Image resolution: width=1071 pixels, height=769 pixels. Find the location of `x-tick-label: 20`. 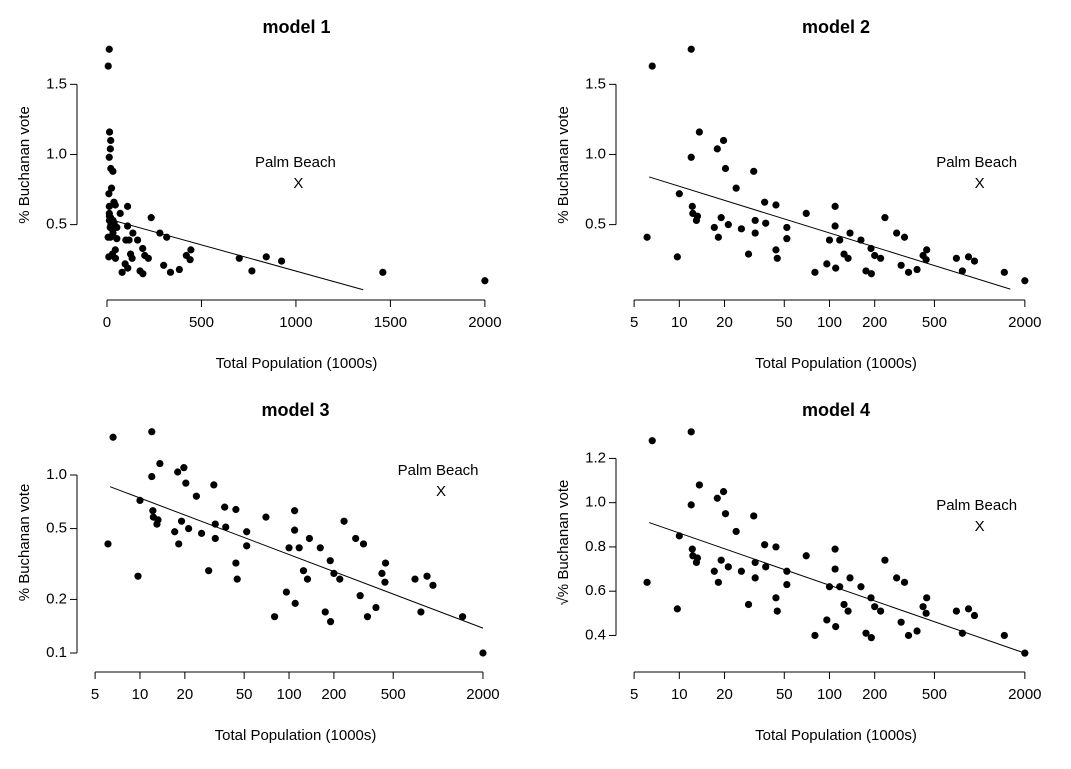

x-tick-label: 20 is located at coordinates (724, 322).